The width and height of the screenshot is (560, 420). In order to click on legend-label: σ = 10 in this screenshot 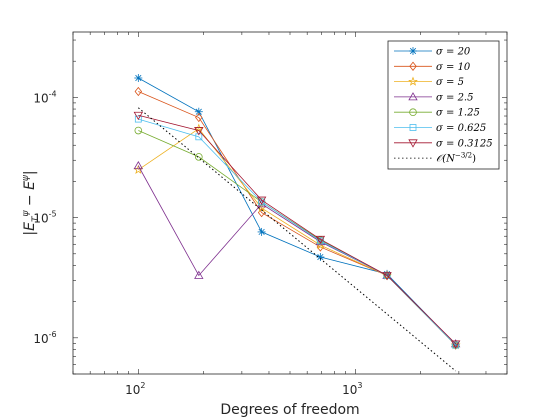, I will do `click(453, 67)`.